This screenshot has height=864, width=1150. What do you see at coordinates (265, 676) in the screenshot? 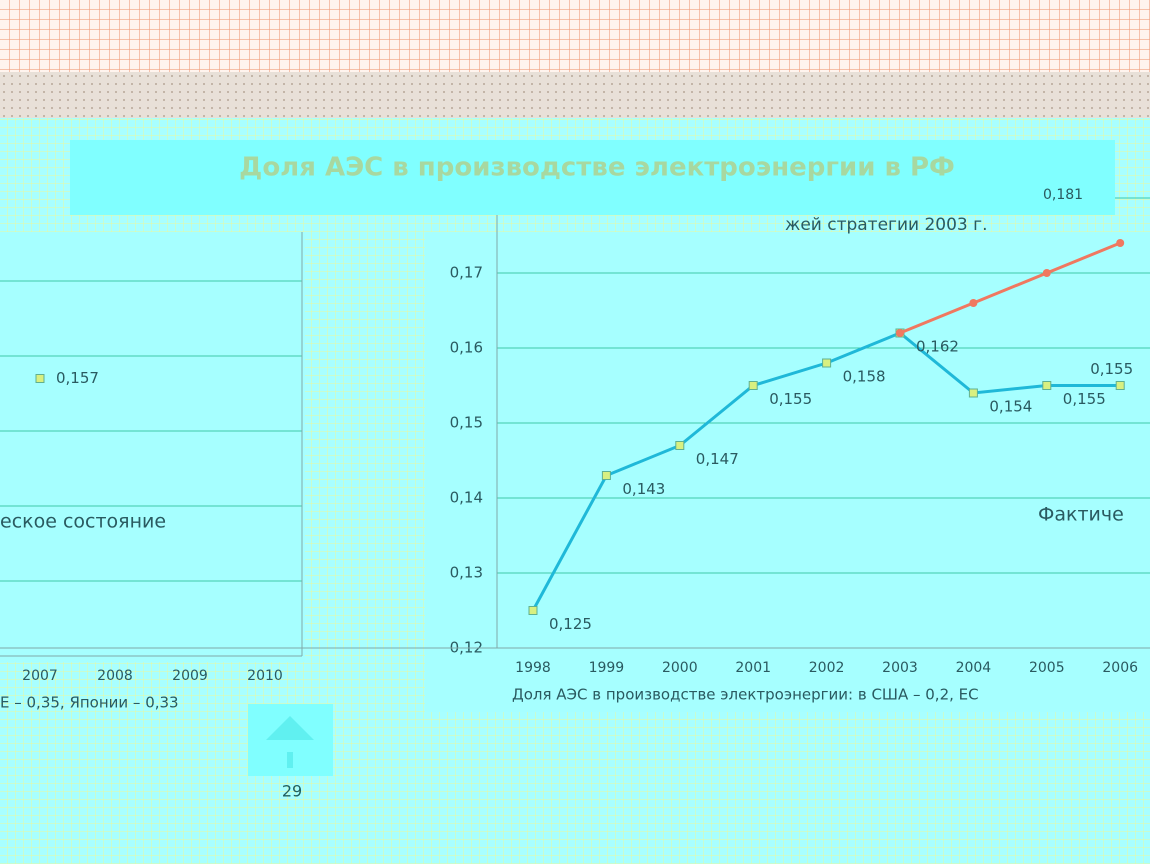
I see `x-tick-label: 2010` at bounding box center [265, 676].